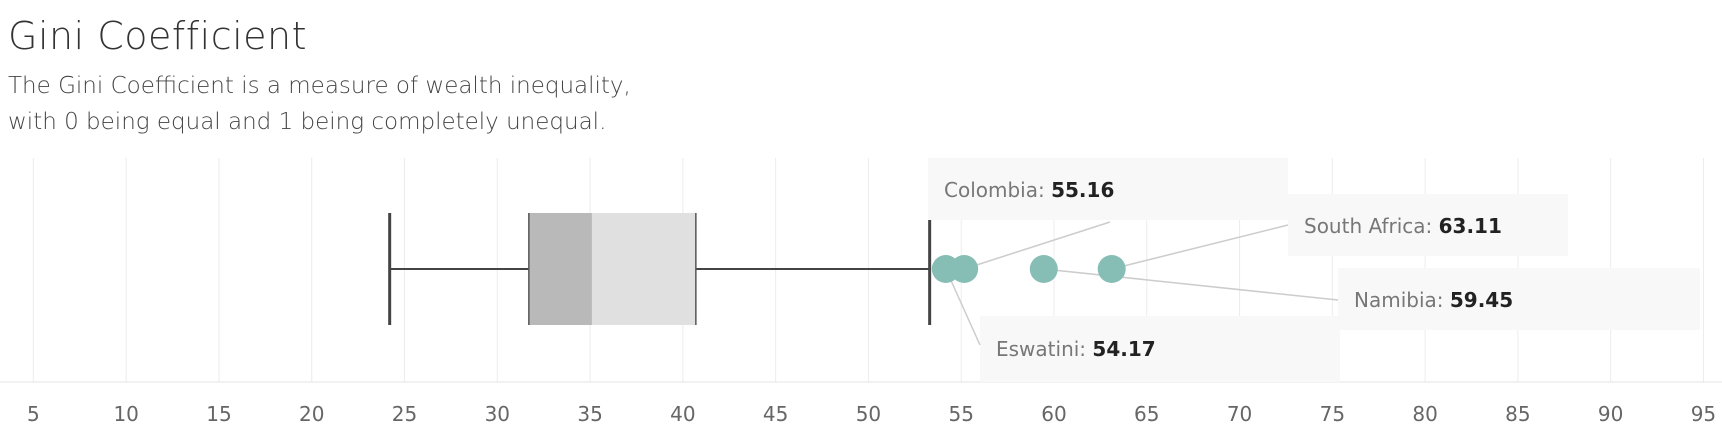 The image size is (1722, 442). I want to click on box-upper-half, so click(643, 269).